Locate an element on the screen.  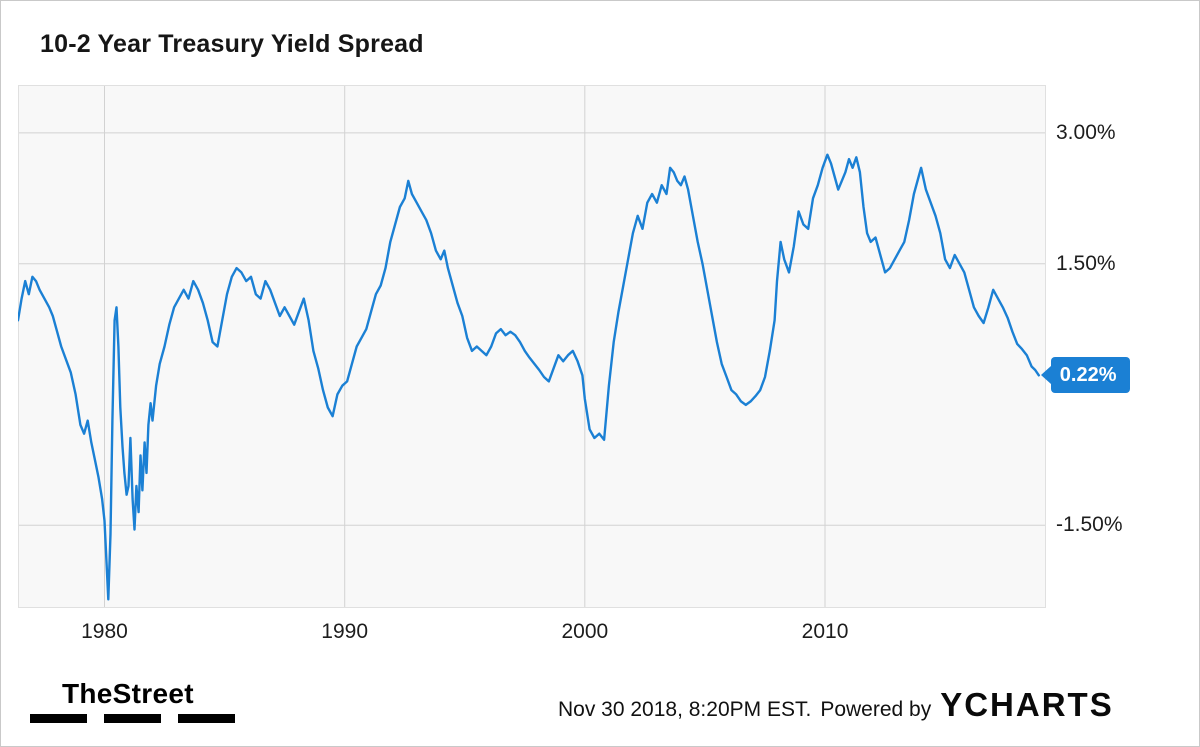
timestamp: Nov 30 2018, 8:20PM EST. is located at coordinates (685, 709).